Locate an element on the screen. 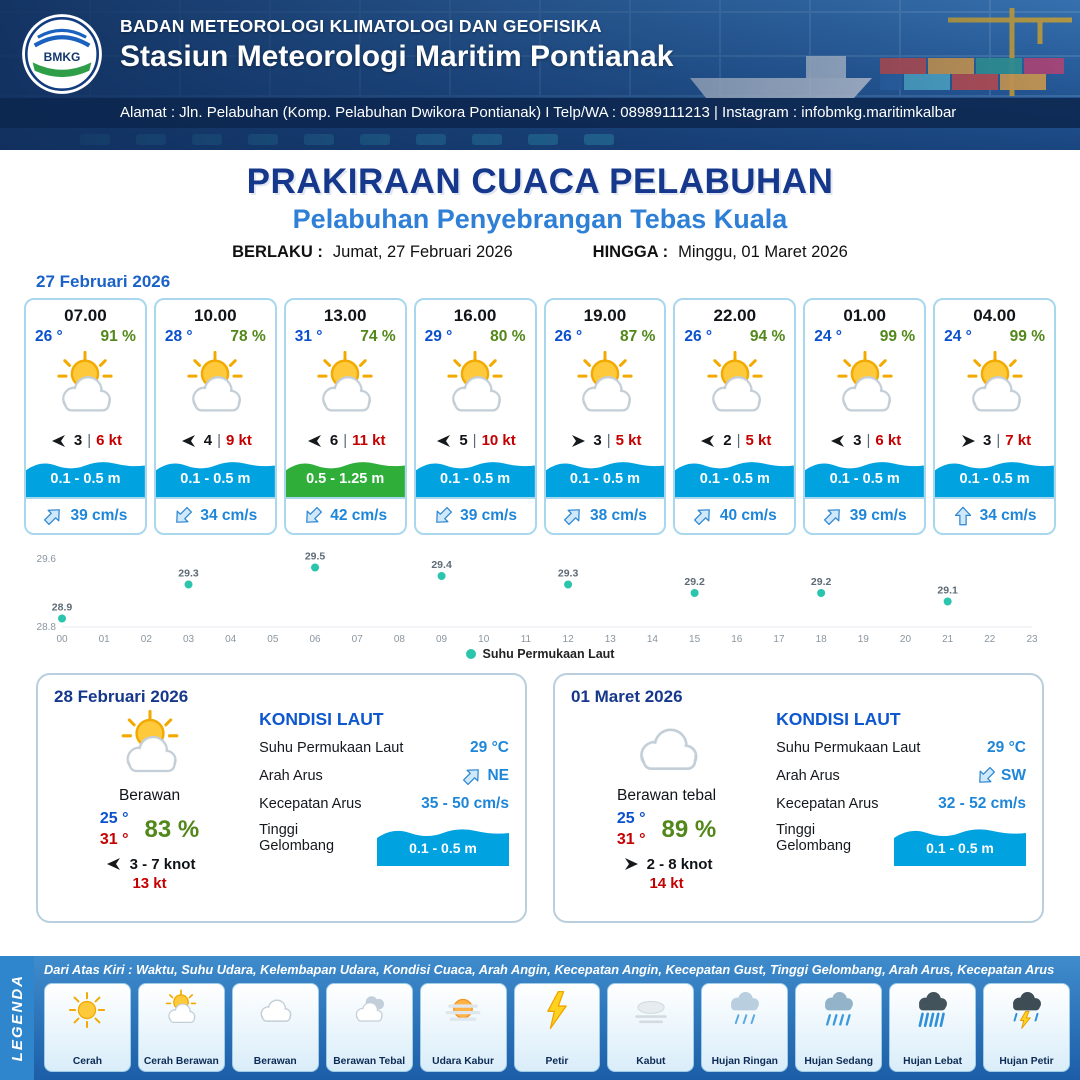  air-temp: 26 ° is located at coordinates (49, 336).